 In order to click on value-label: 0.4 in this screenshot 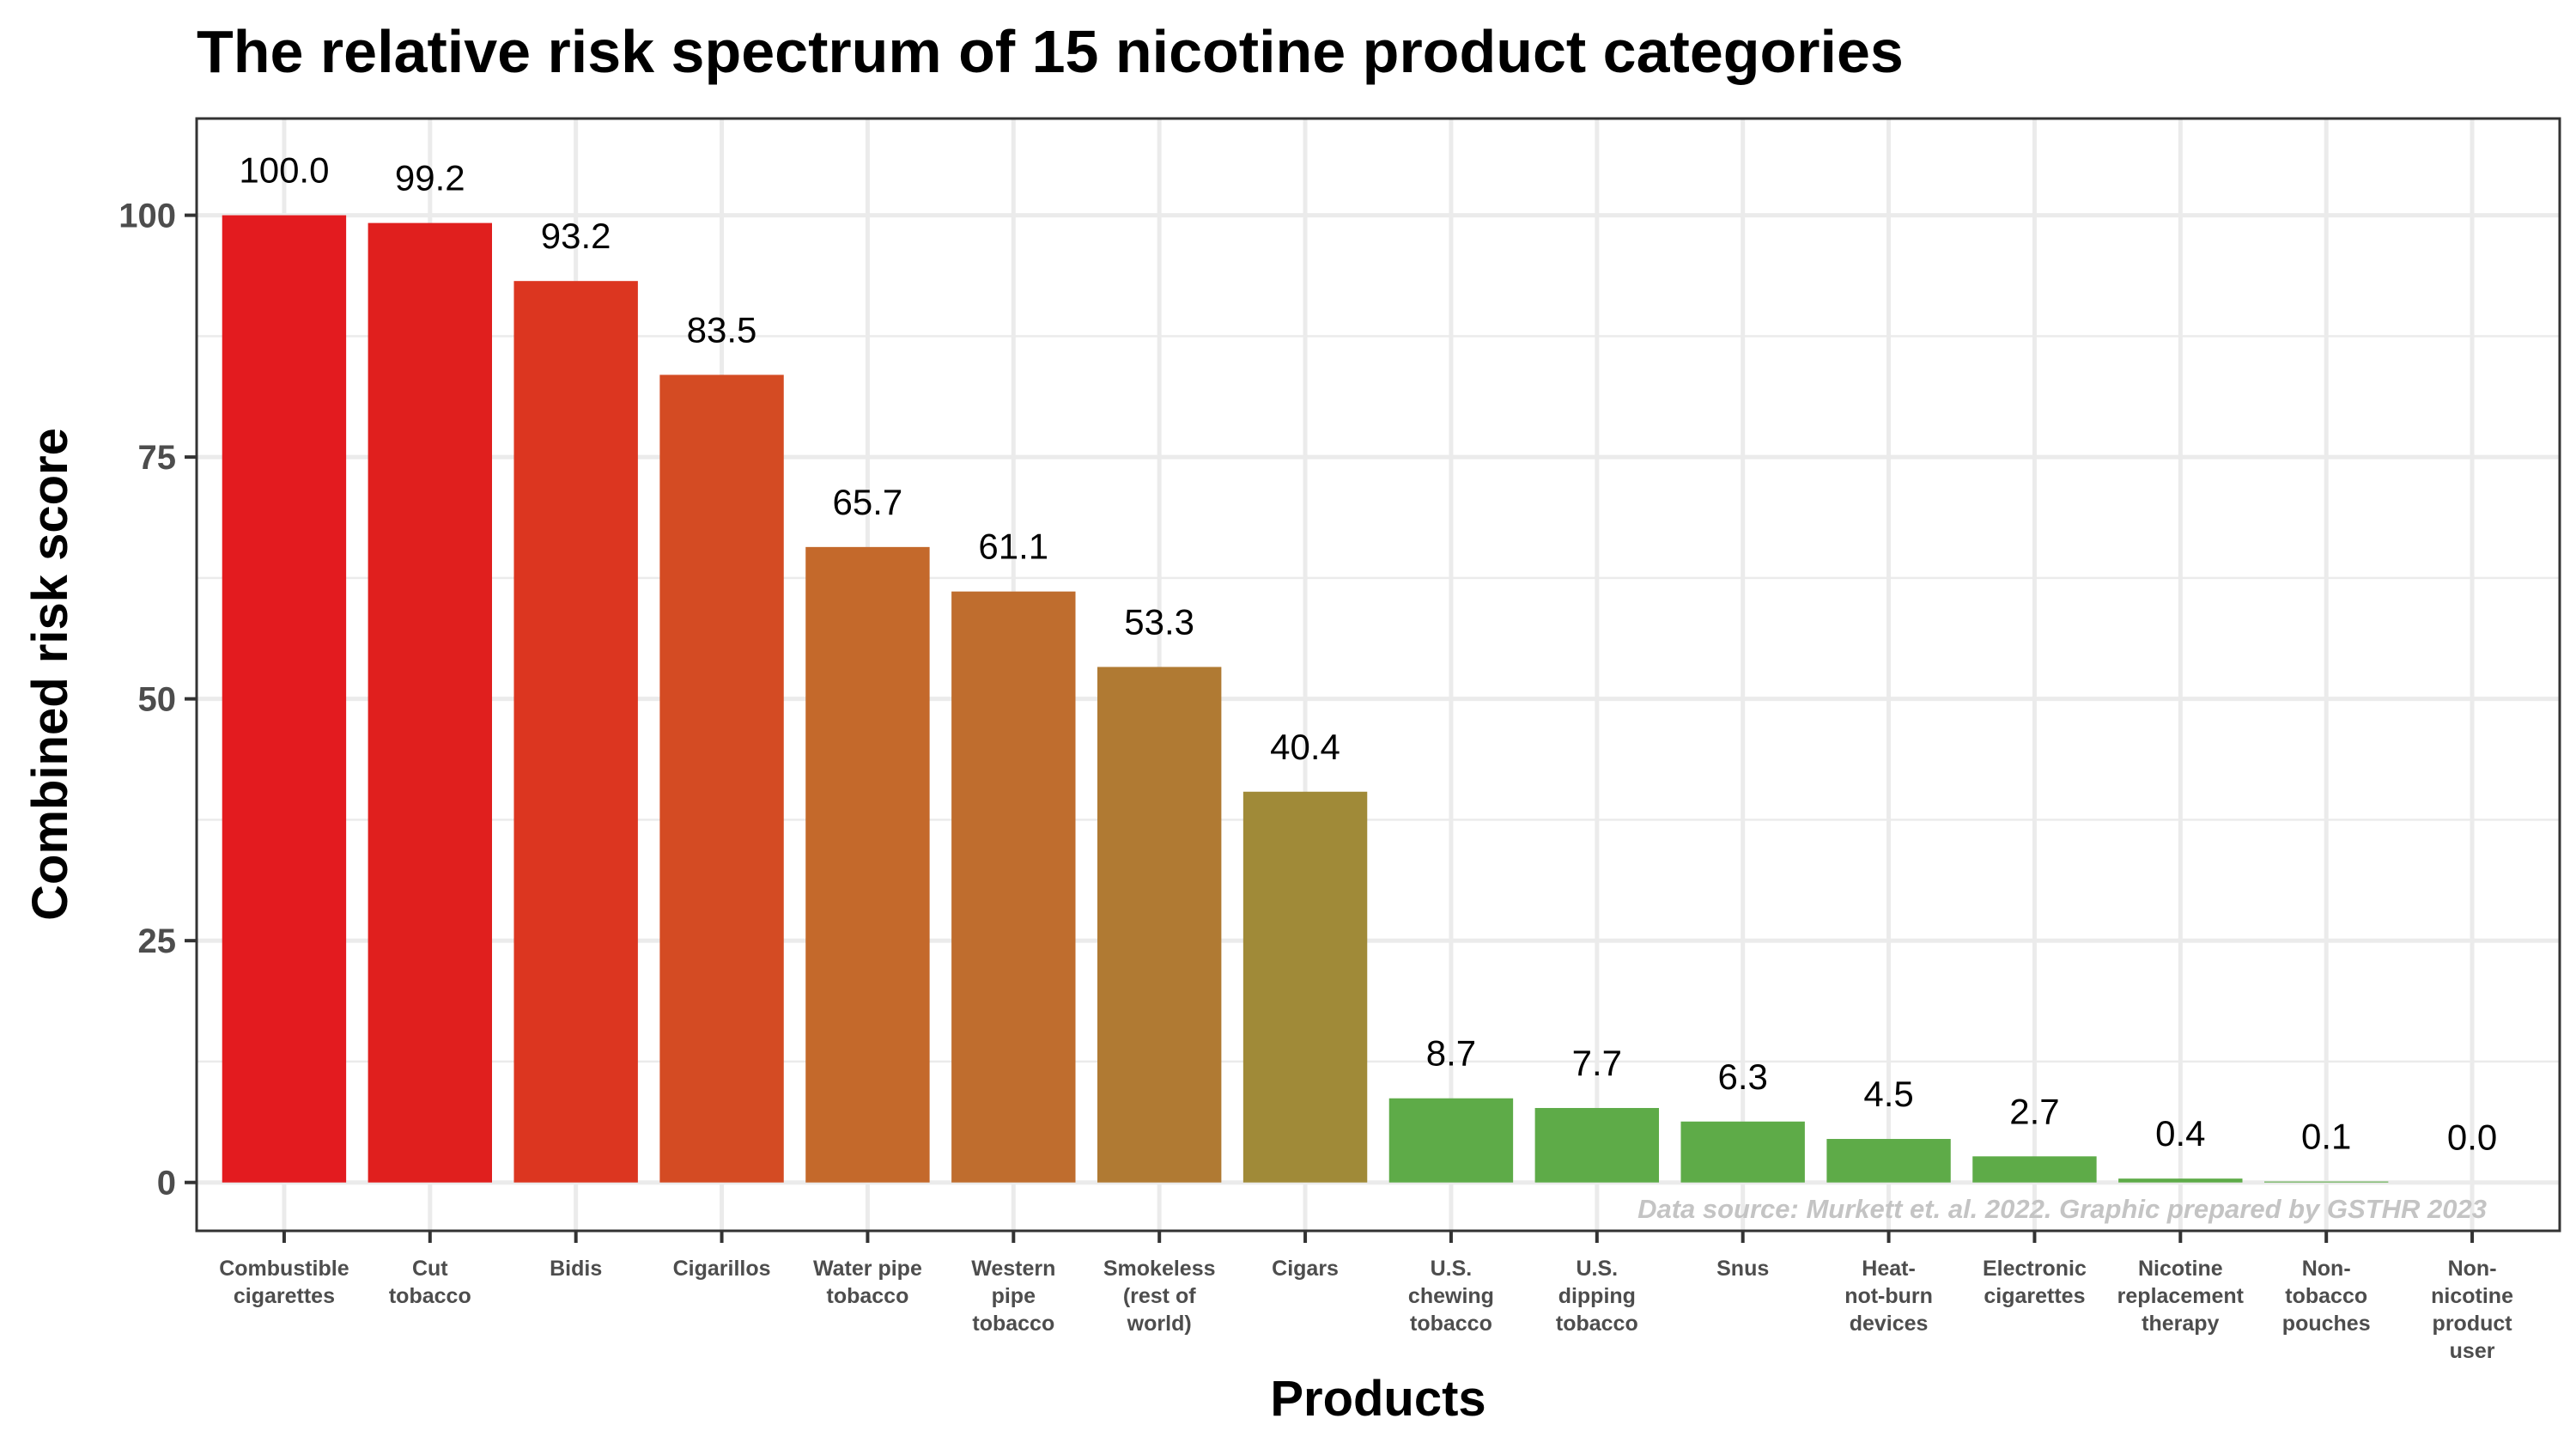, I will do `click(2180, 1133)`.